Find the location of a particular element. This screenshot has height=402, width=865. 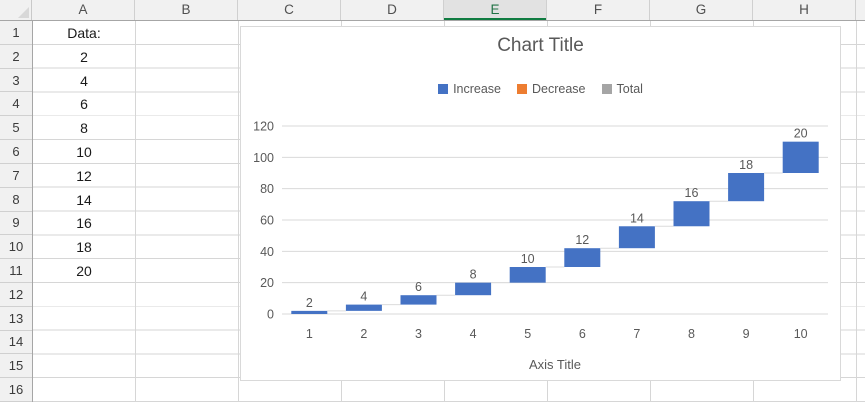

x-tick-label: 3 is located at coordinates (418, 334).